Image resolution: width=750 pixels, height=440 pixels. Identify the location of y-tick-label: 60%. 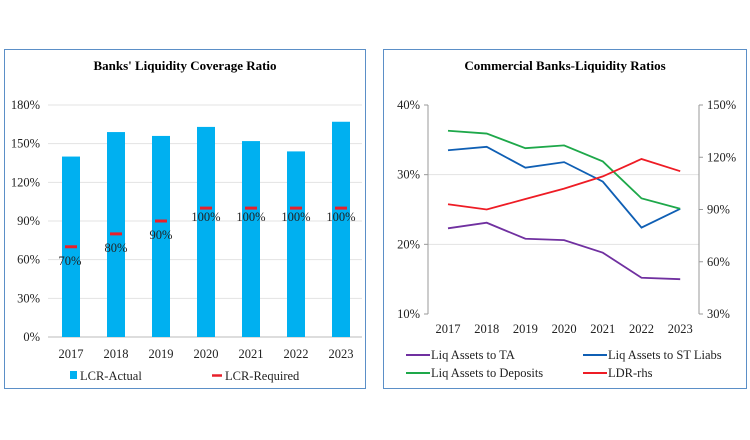
(28, 260).